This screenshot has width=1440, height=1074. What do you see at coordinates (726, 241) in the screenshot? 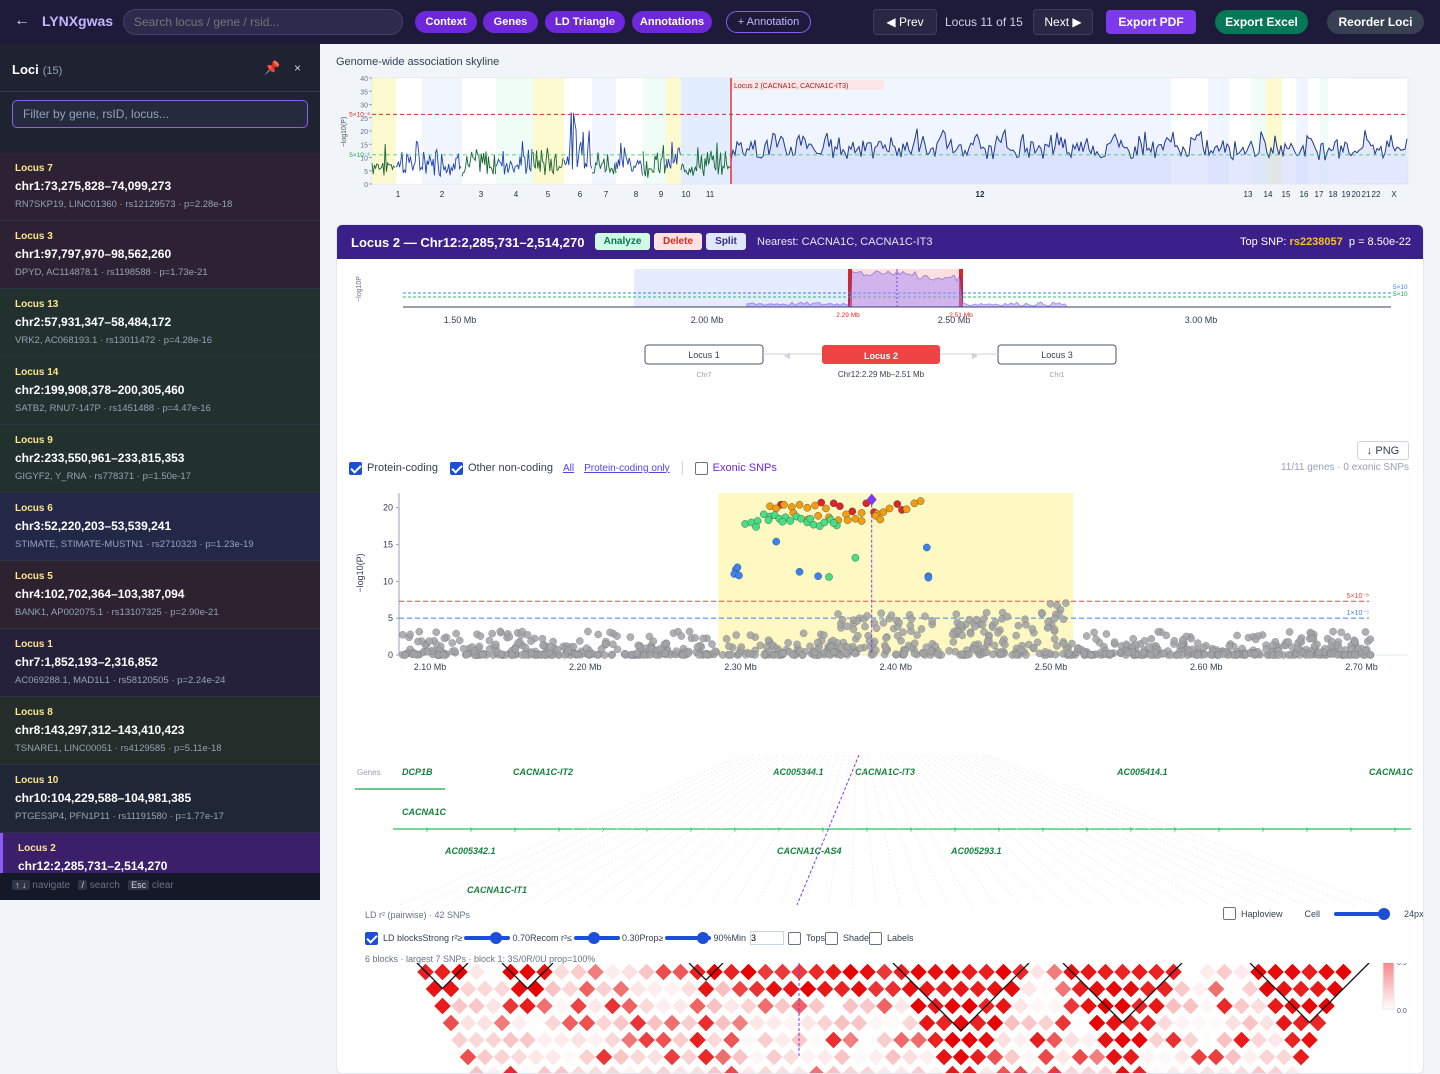
I see `split-button: Split` at bounding box center [726, 241].